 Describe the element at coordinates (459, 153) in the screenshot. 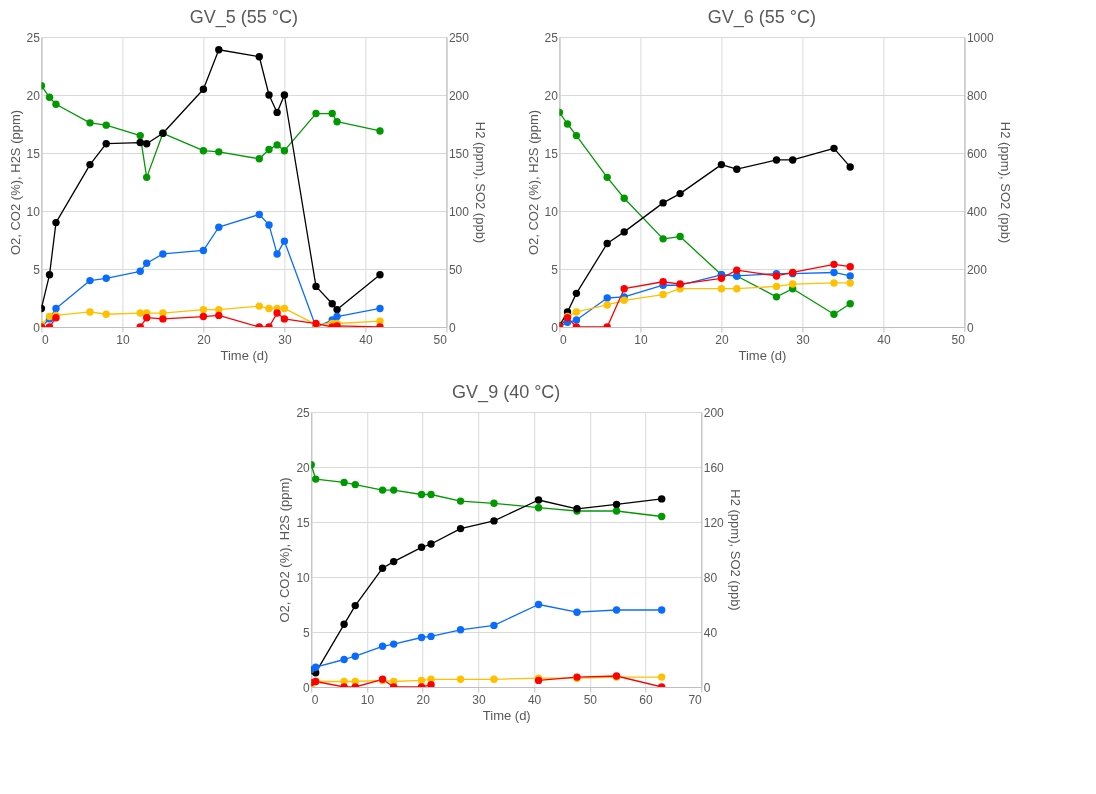

I see `y2-tick-label: 150` at that location.